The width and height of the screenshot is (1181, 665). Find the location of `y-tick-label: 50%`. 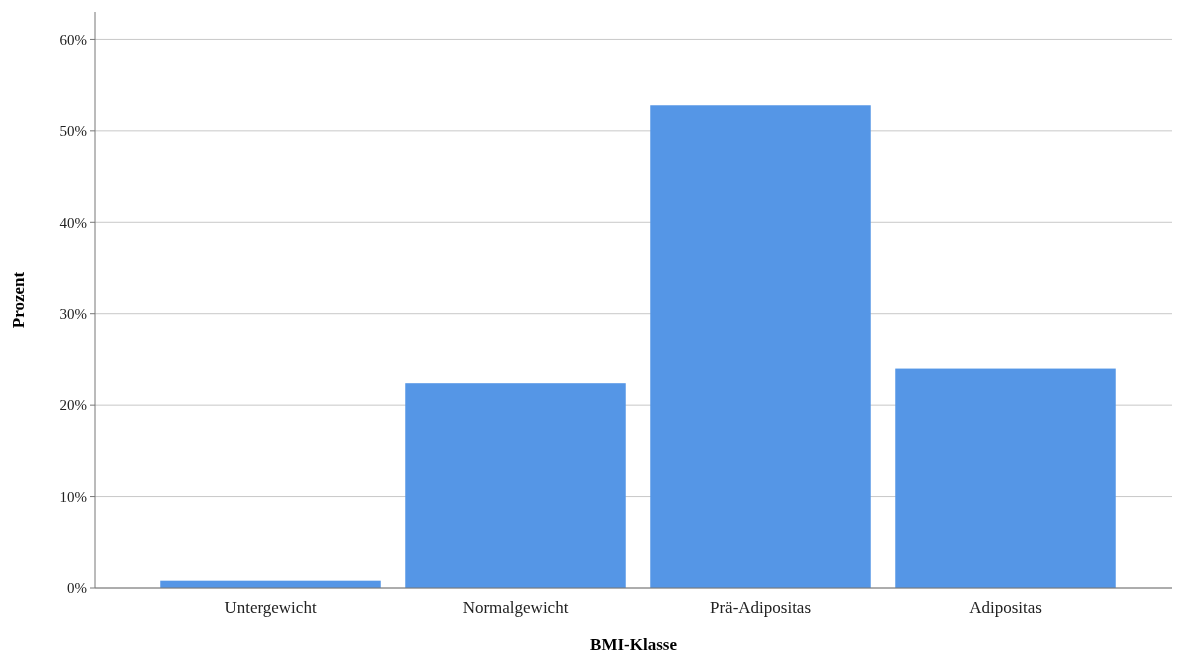

y-tick-label: 50% is located at coordinates (73, 131).